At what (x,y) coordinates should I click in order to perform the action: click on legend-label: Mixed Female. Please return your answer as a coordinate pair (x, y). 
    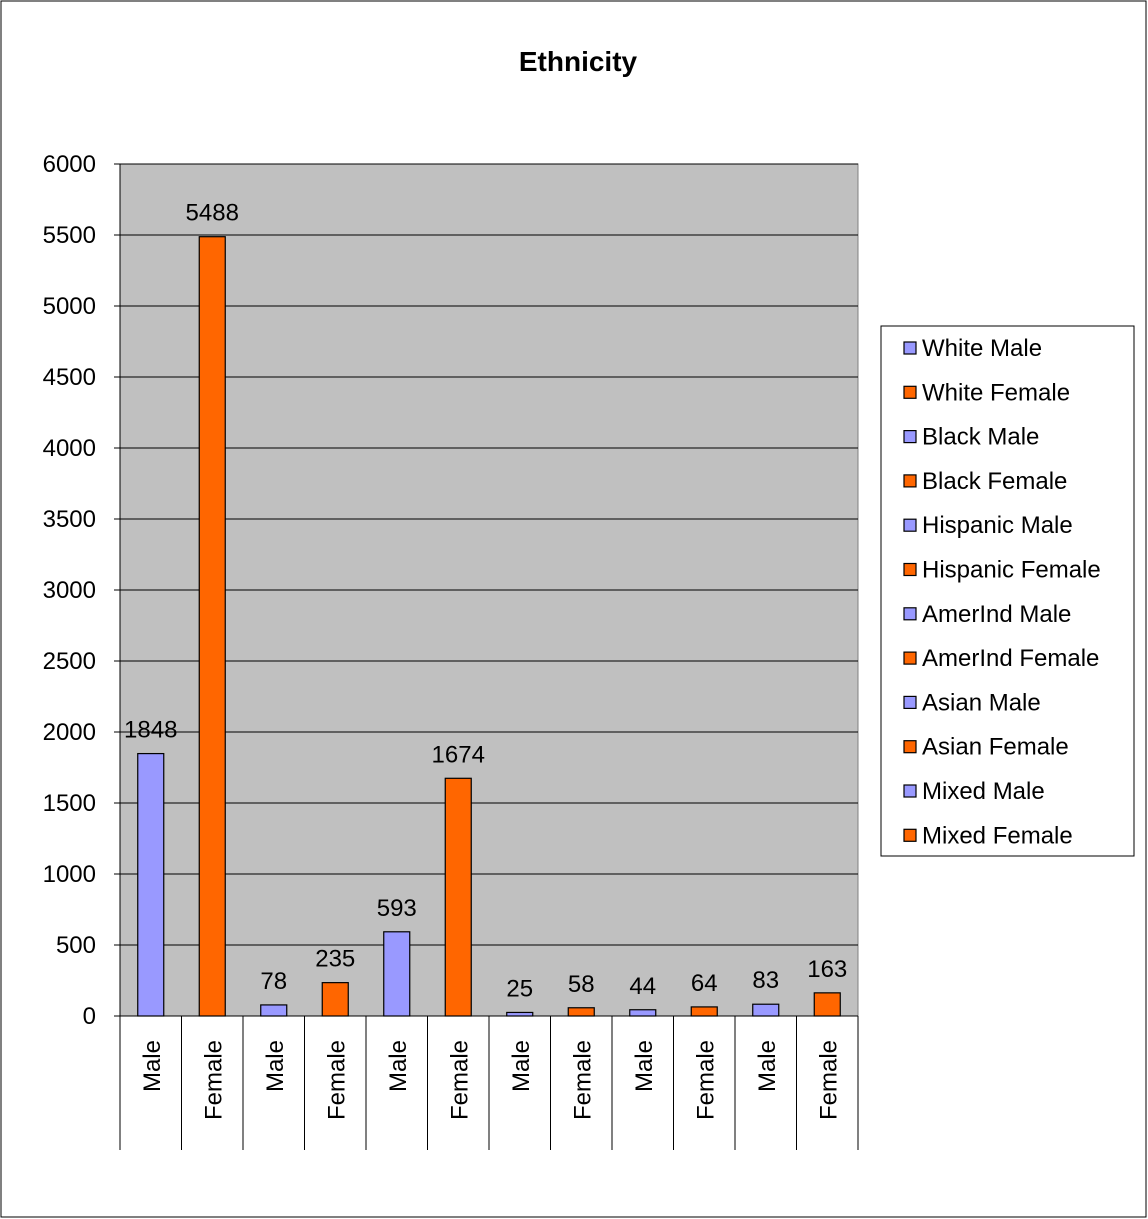
    Looking at the image, I should click on (997, 835).